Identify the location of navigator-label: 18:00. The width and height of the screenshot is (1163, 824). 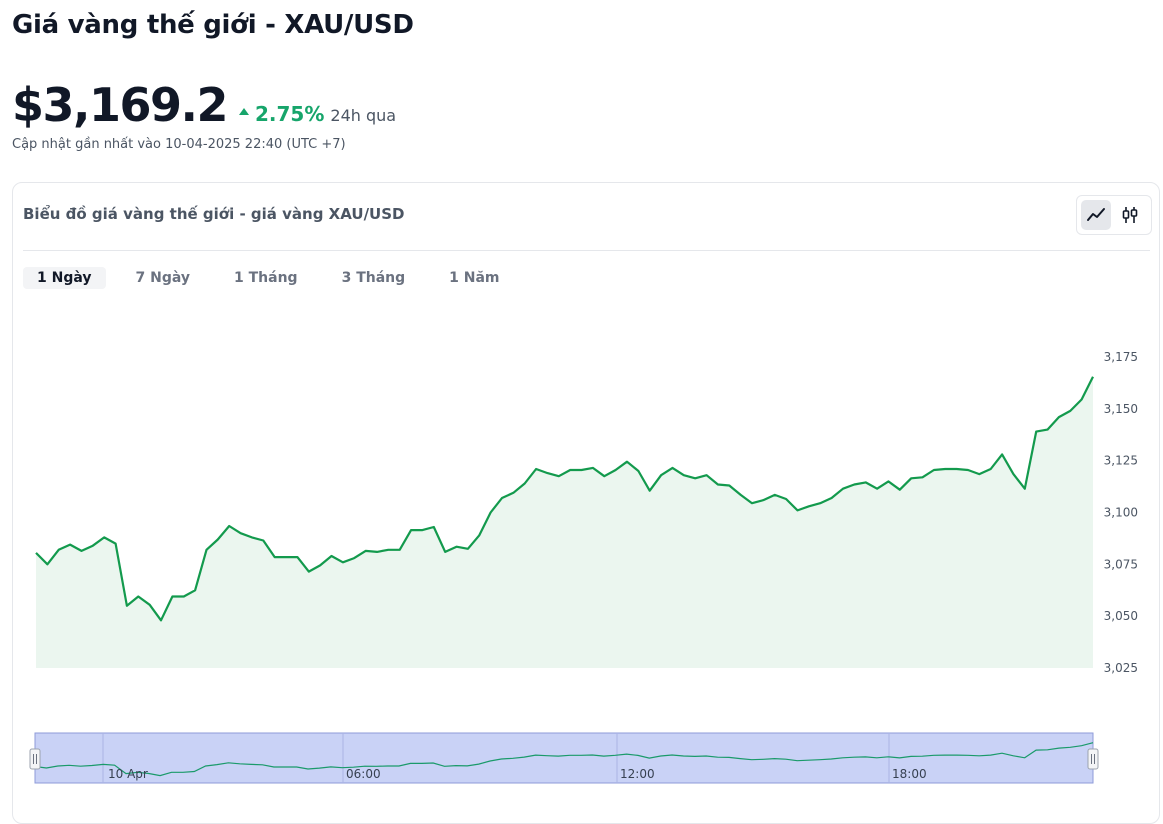
(909, 774).